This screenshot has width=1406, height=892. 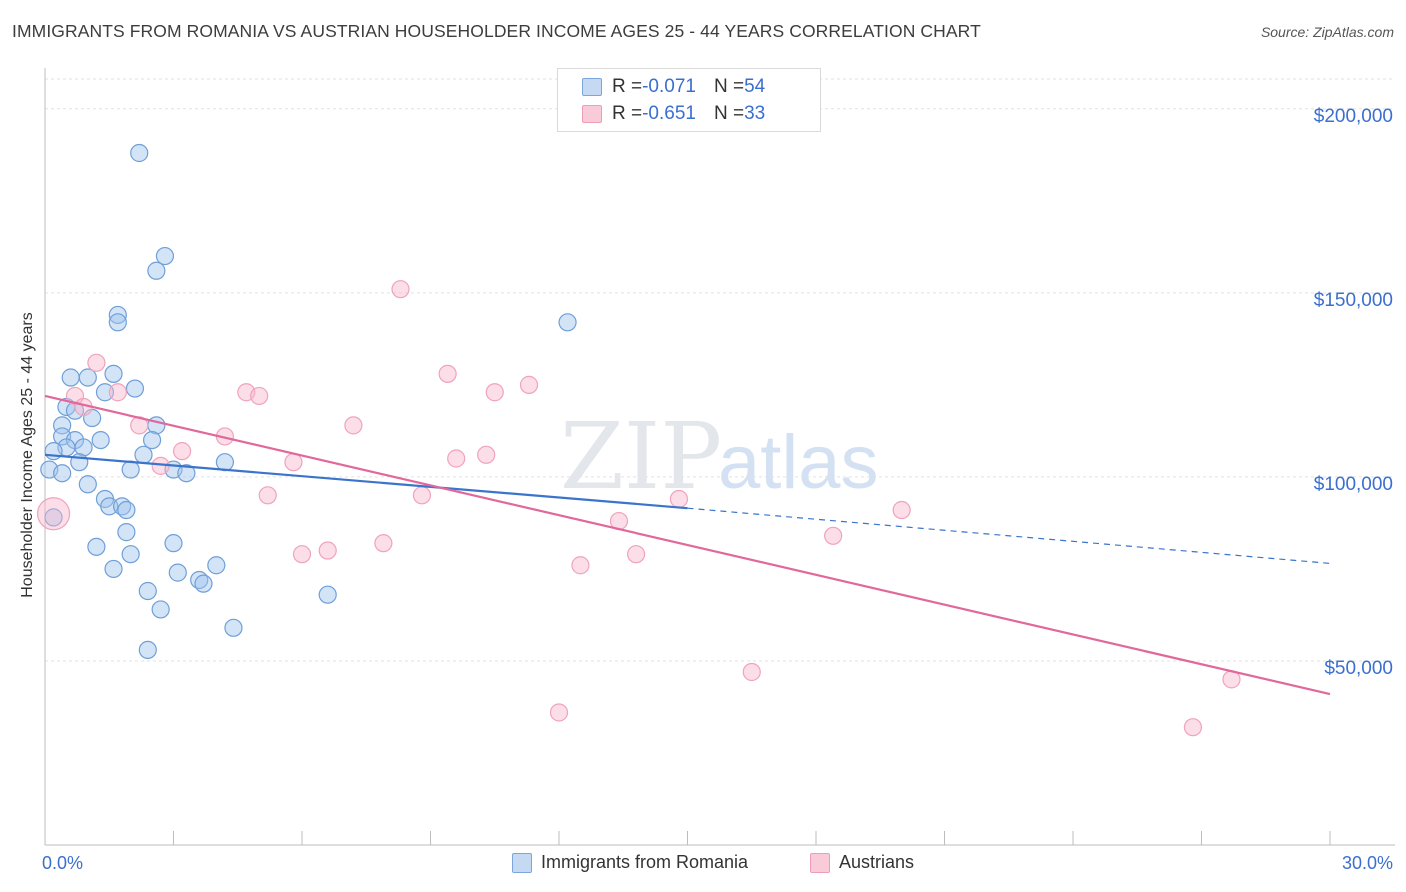 I want to click on x-tick-labels: 0.0% 30.0%, so click(x=717, y=863).